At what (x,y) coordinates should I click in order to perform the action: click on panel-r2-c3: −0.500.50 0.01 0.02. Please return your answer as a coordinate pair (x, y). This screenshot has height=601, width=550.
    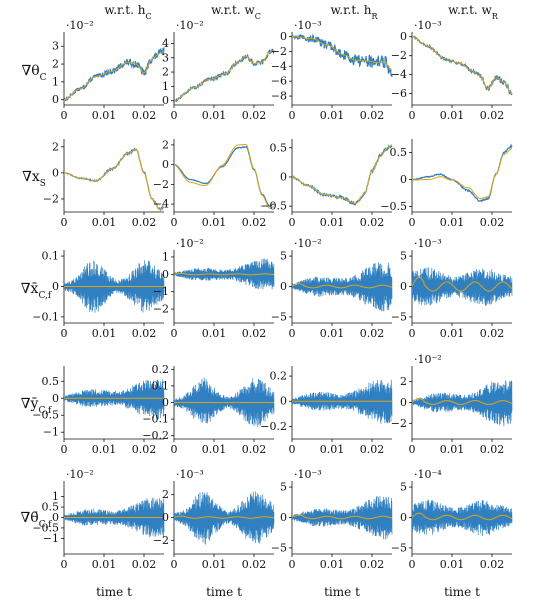
    Looking at the image, I should click on (326, 184).